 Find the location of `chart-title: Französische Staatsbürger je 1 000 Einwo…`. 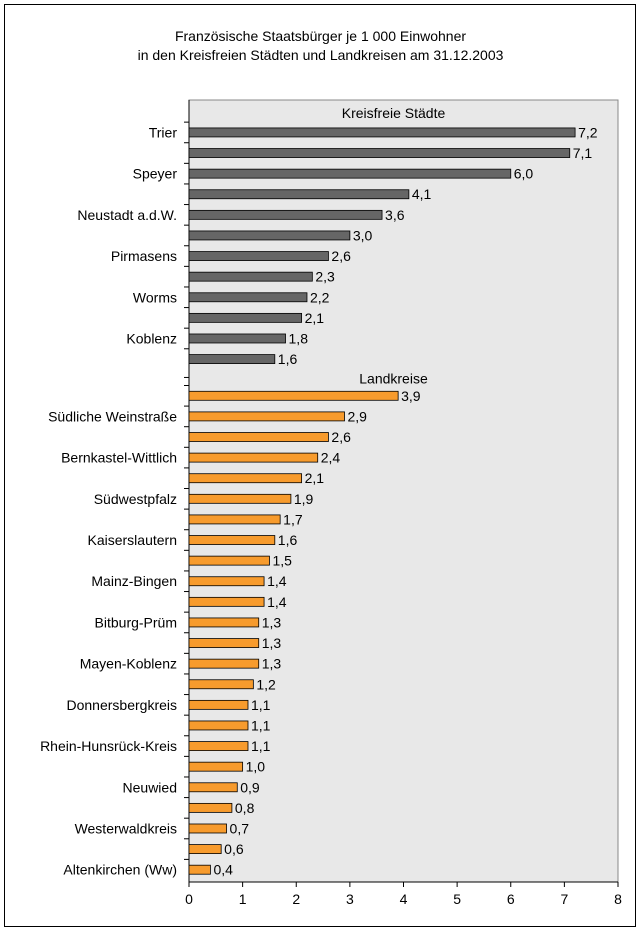

chart-title: Französische Staatsbürger je 1 000 Einwo… is located at coordinates (320, 36).